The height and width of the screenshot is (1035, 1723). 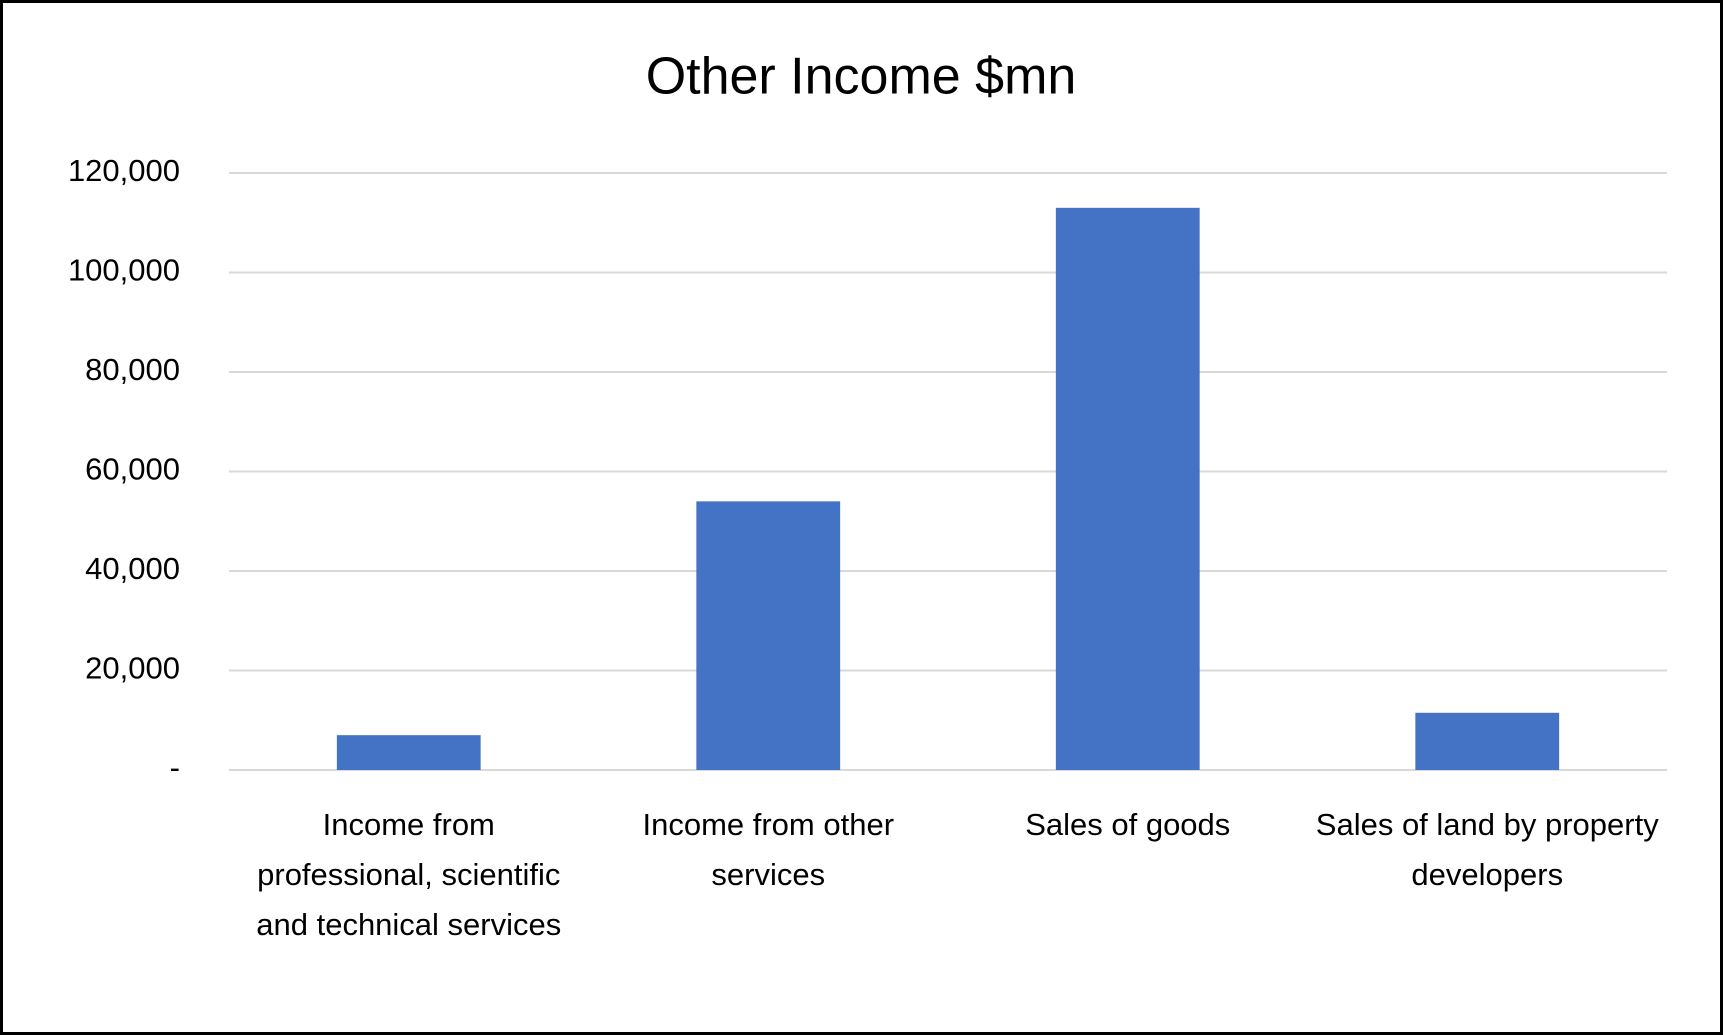 I want to click on chart-title: Other Income $mn, so click(x=861, y=77).